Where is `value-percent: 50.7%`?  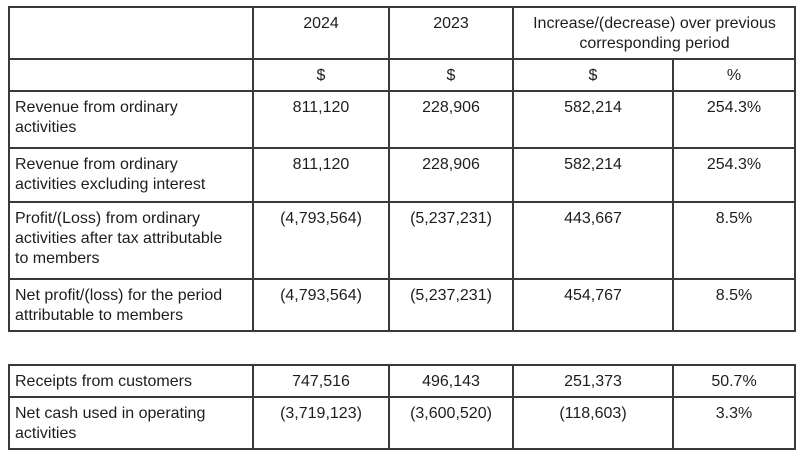 value-percent: 50.7% is located at coordinates (734, 381).